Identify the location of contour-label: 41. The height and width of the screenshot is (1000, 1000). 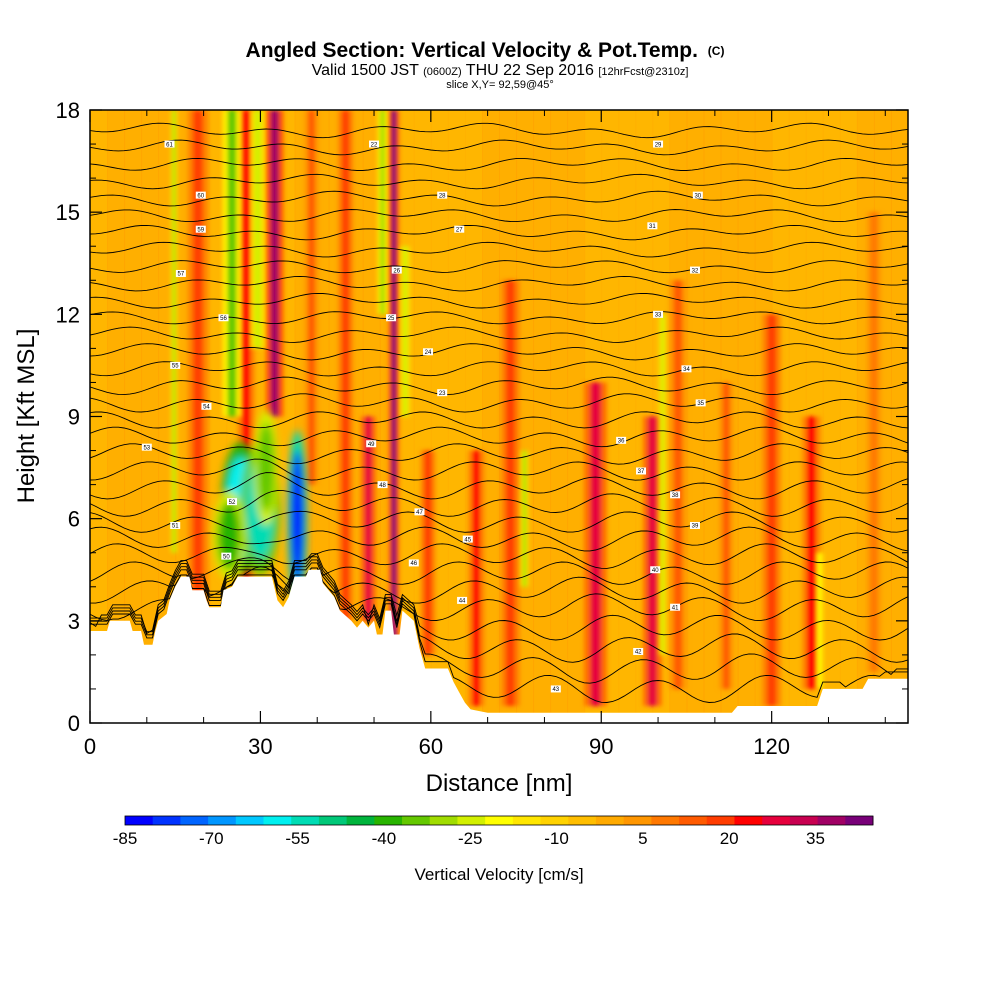
(675, 608).